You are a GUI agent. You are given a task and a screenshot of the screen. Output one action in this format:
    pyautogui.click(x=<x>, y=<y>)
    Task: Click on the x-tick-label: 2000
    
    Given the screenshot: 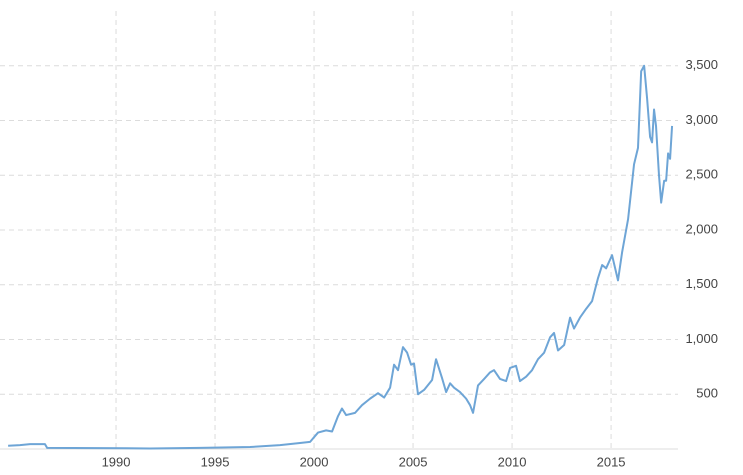 What is the action you would take?
    pyautogui.click(x=314, y=461)
    